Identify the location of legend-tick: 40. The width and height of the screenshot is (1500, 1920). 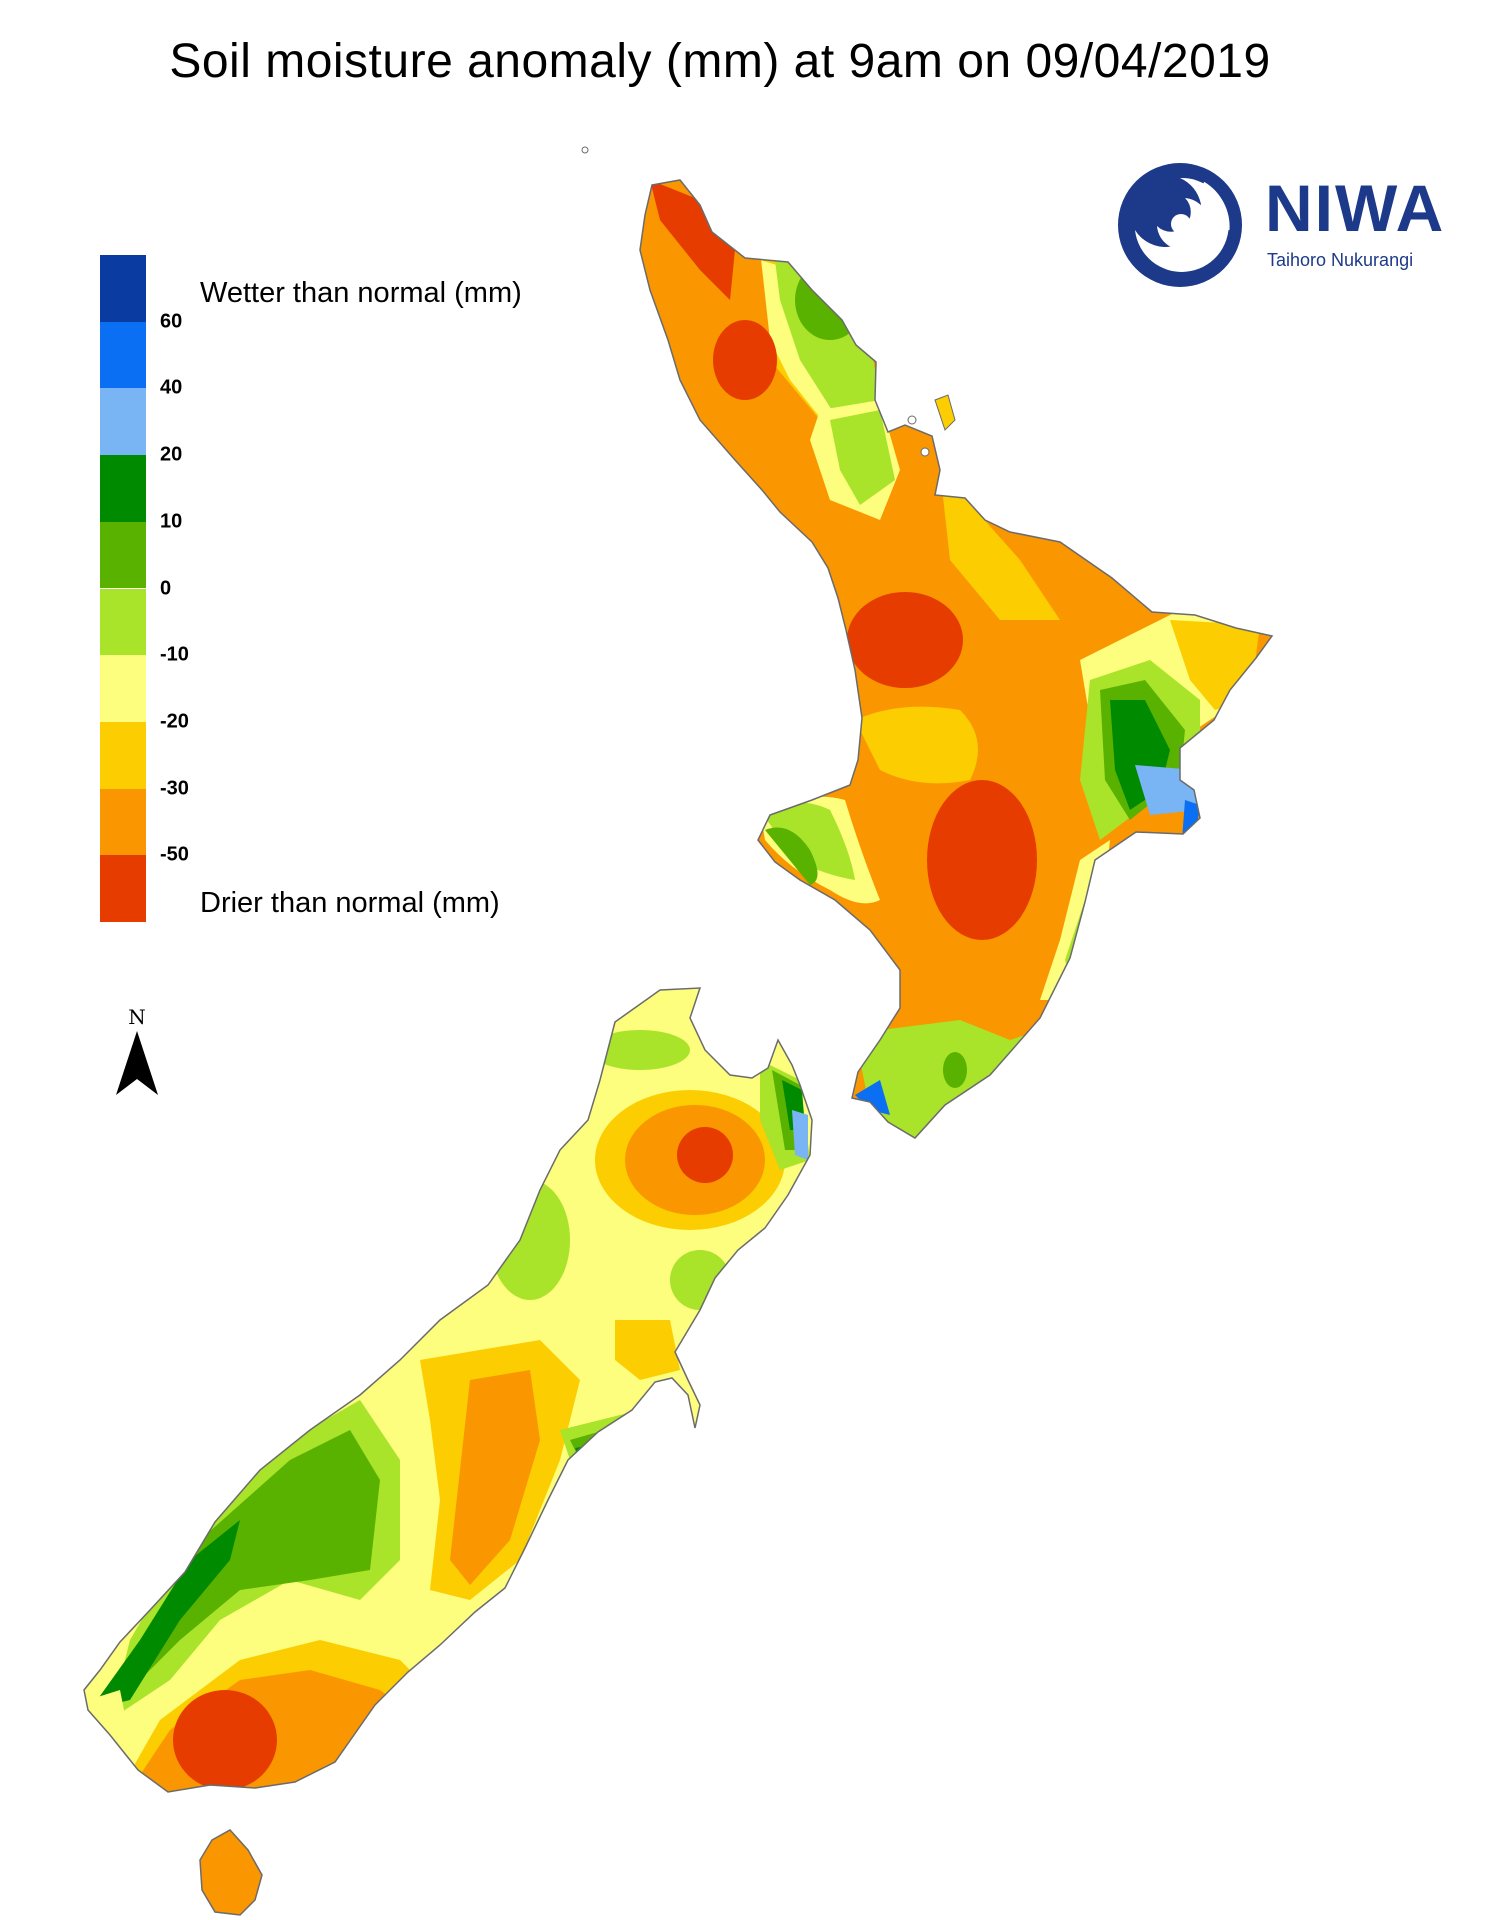
(171, 387).